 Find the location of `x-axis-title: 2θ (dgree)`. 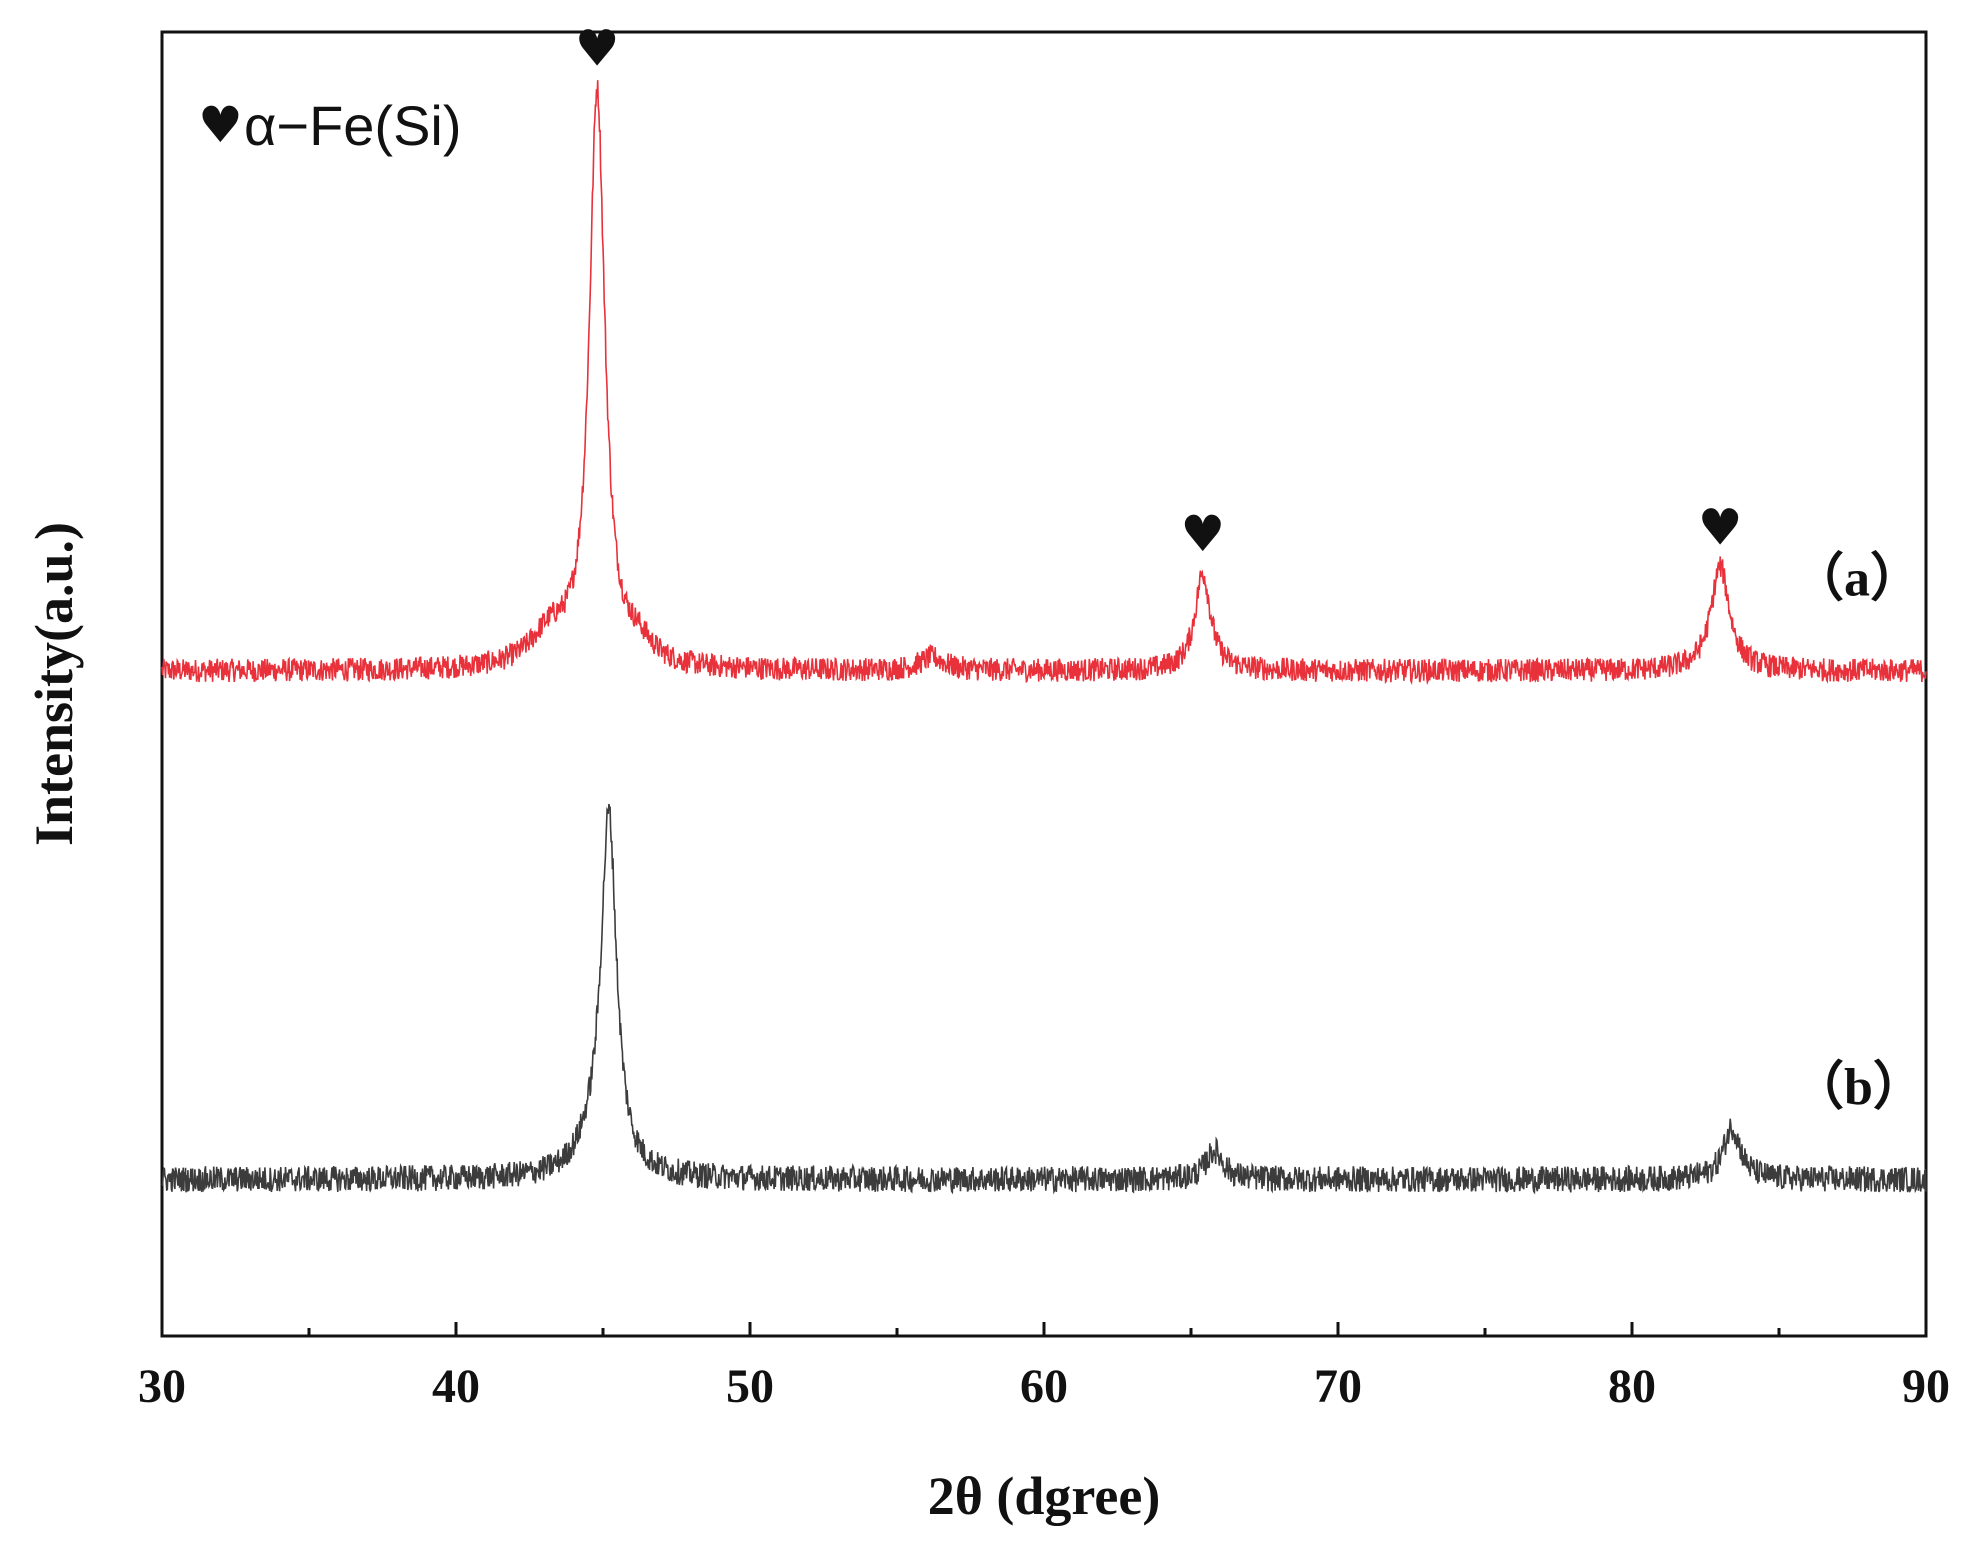

x-axis-title: 2θ (dgree) is located at coordinates (1044, 1496).